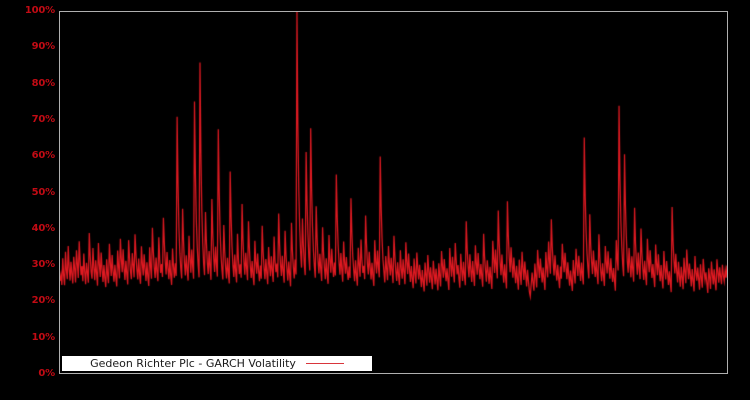  I want to click on y-axis-tick-30pct: 30%, so click(43, 265).